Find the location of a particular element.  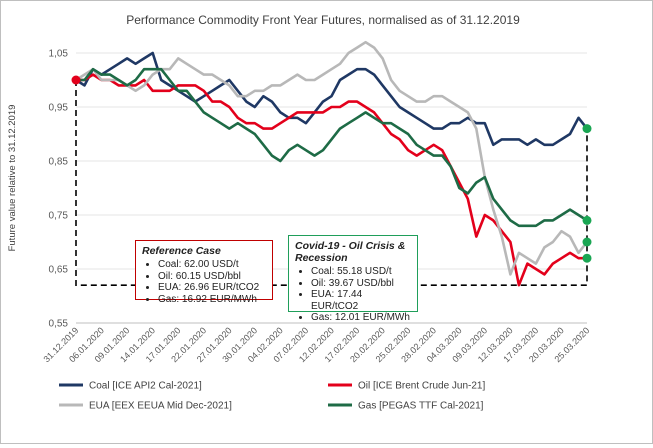

reference-oil: Oil: 60.15 USD/bbl is located at coordinates (212, 277).